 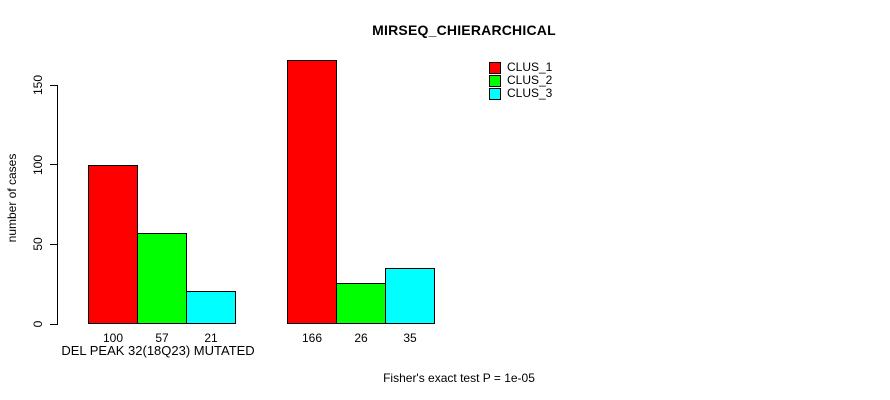 I want to click on y-tick-label: 150, so click(x=38, y=85).